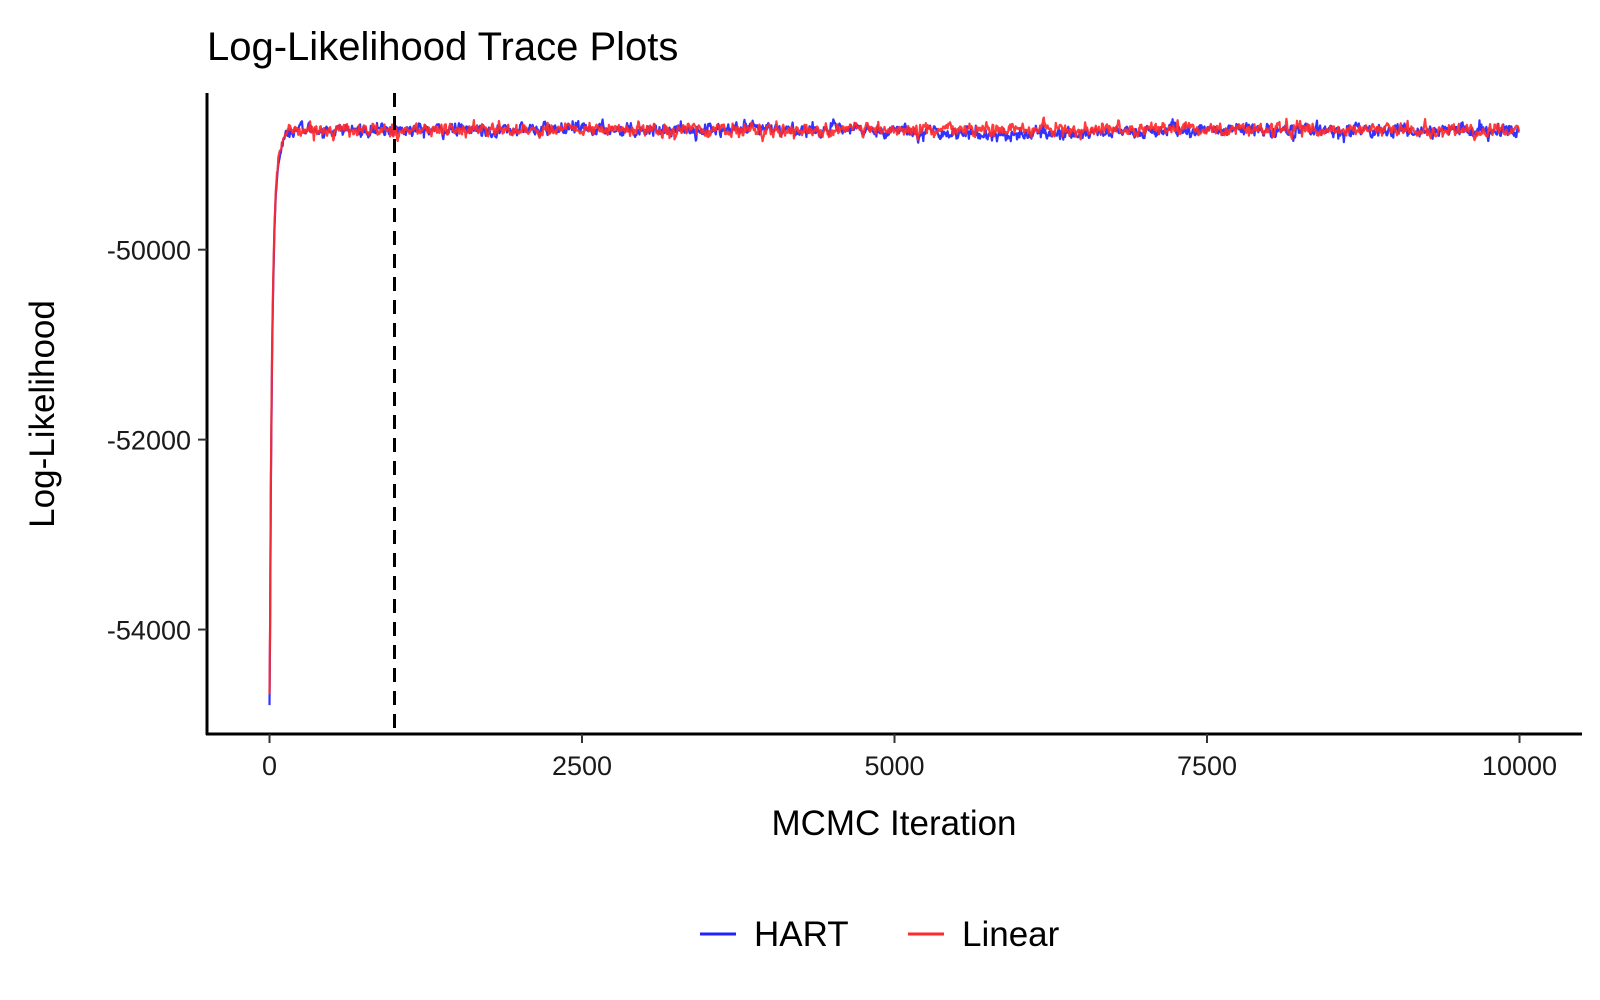 This screenshot has width=1600, height=1000. Describe the element at coordinates (149, 441) in the screenshot. I see `y-tick-label: -52000` at that location.